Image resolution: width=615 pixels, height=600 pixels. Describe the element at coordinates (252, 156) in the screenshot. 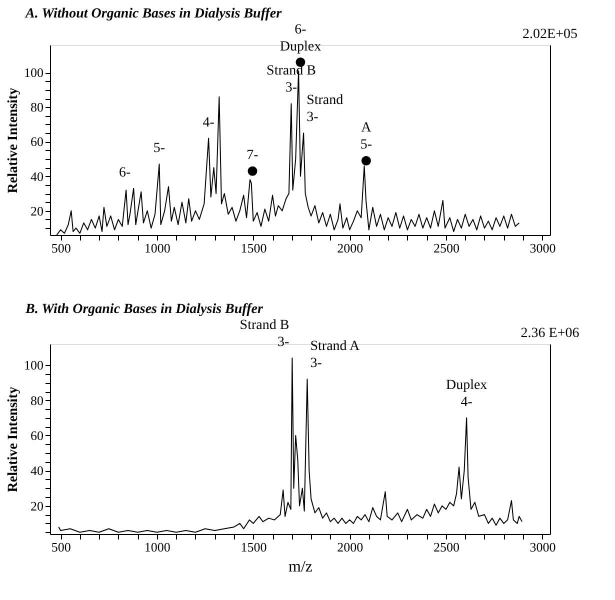

I see `annotation: 7-` at that location.